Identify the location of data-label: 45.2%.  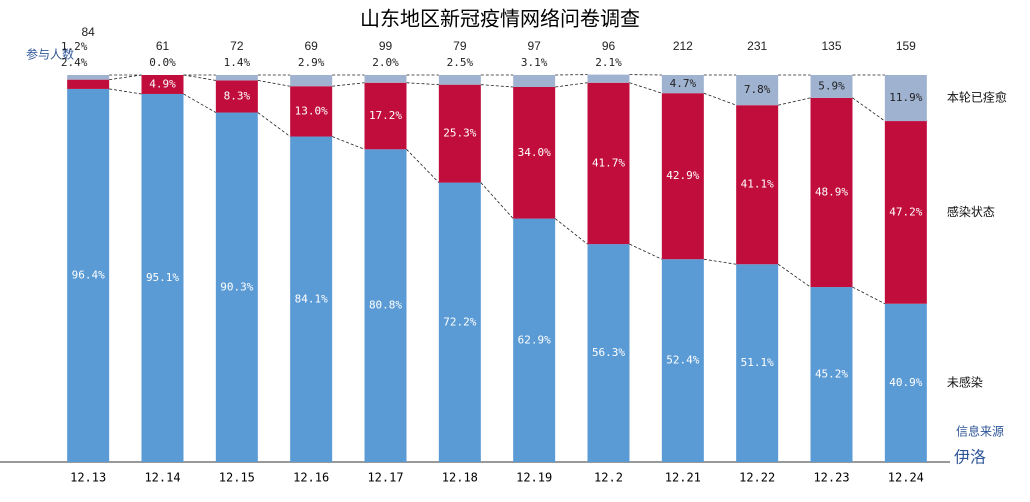
(831, 374).